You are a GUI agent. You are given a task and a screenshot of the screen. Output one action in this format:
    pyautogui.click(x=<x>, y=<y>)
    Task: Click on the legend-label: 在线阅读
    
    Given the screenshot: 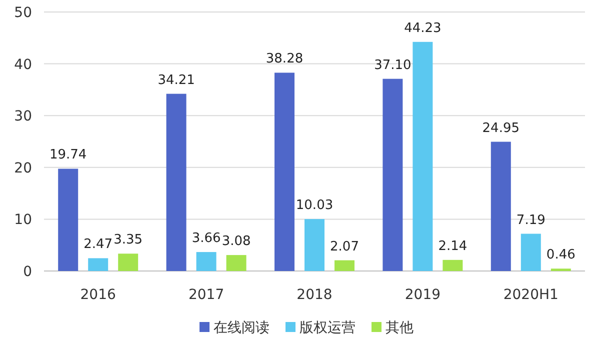 What is the action you would take?
    pyautogui.click(x=242, y=328)
    